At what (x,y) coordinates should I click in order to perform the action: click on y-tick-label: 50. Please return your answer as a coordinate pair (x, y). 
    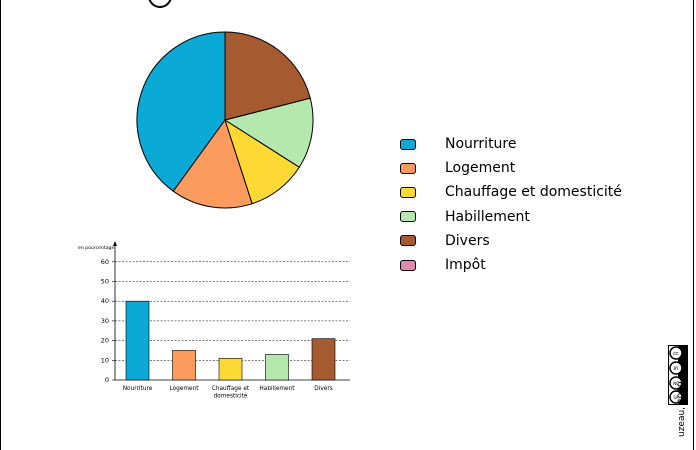
    Looking at the image, I should click on (105, 282).